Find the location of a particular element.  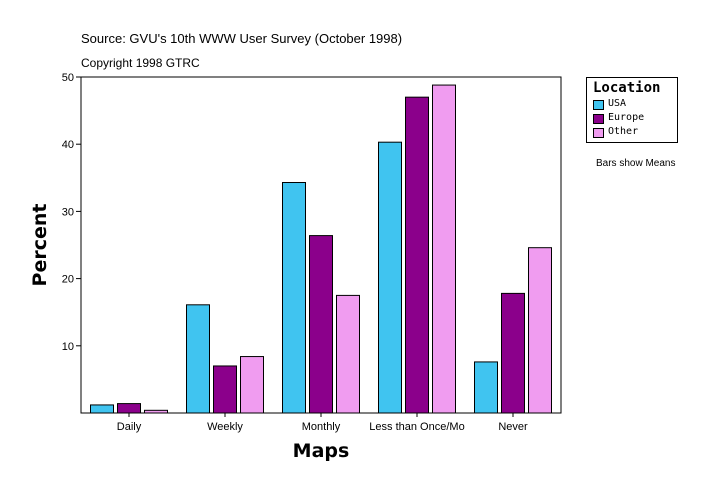

legend-label-europe: Europe is located at coordinates (626, 117).